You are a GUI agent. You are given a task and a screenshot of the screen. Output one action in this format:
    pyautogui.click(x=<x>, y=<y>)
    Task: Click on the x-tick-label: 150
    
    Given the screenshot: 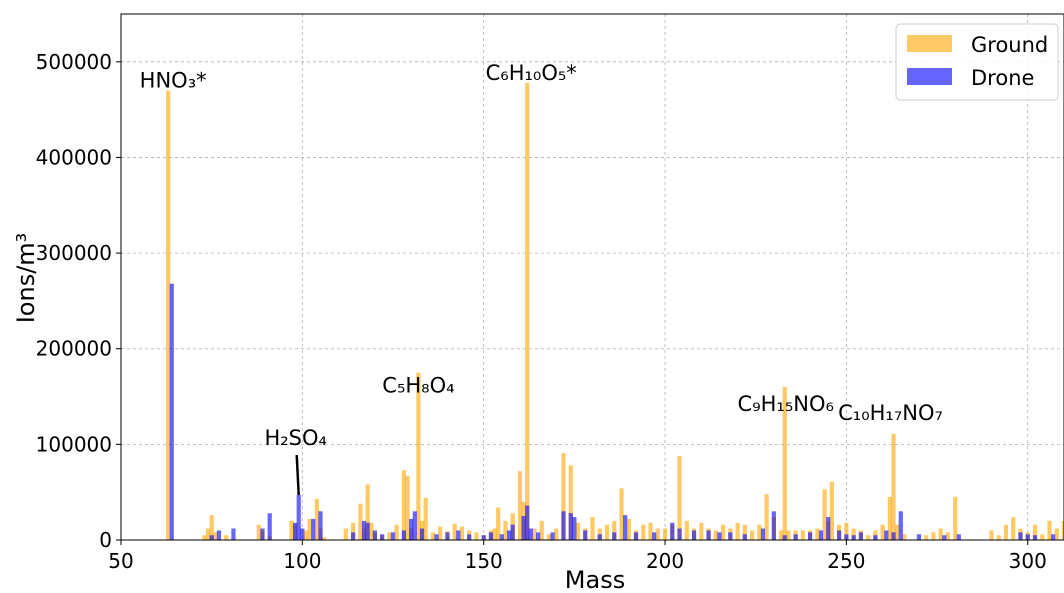 What is the action you would take?
    pyautogui.click(x=484, y=561)
    